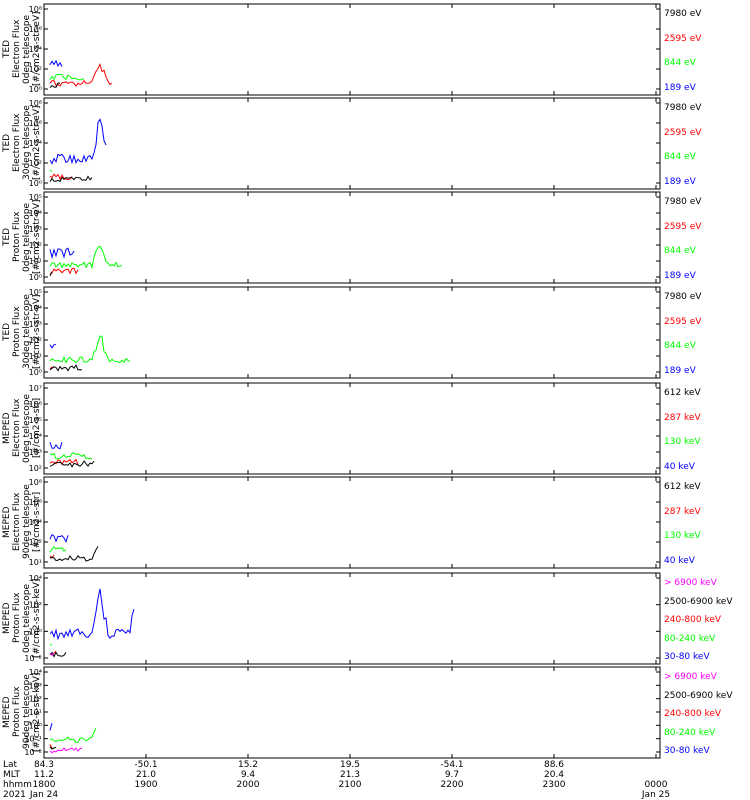 The image size is (750, 800). Describe the element at coordinates (452, 785) in the screenshot. I see `ephemeris-hhmm: 2200` at that location.